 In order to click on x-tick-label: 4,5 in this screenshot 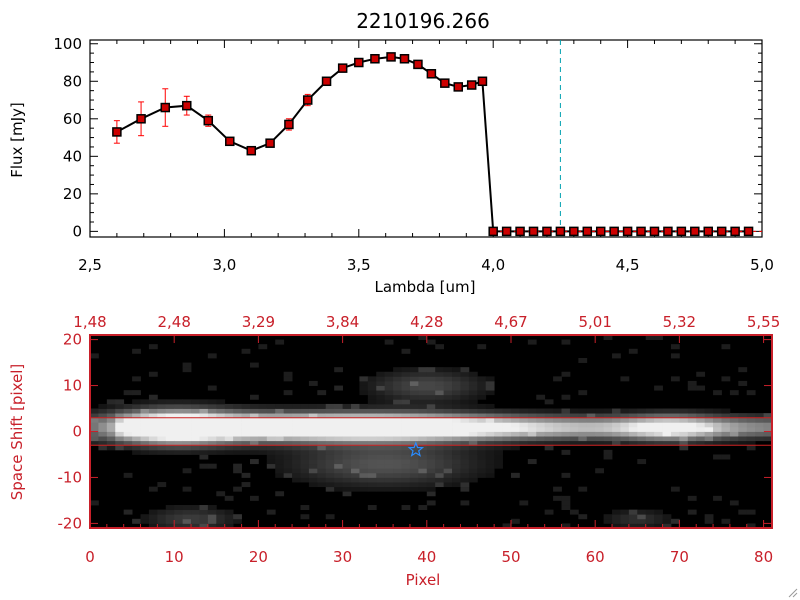, I will do `click(628, 265)`.